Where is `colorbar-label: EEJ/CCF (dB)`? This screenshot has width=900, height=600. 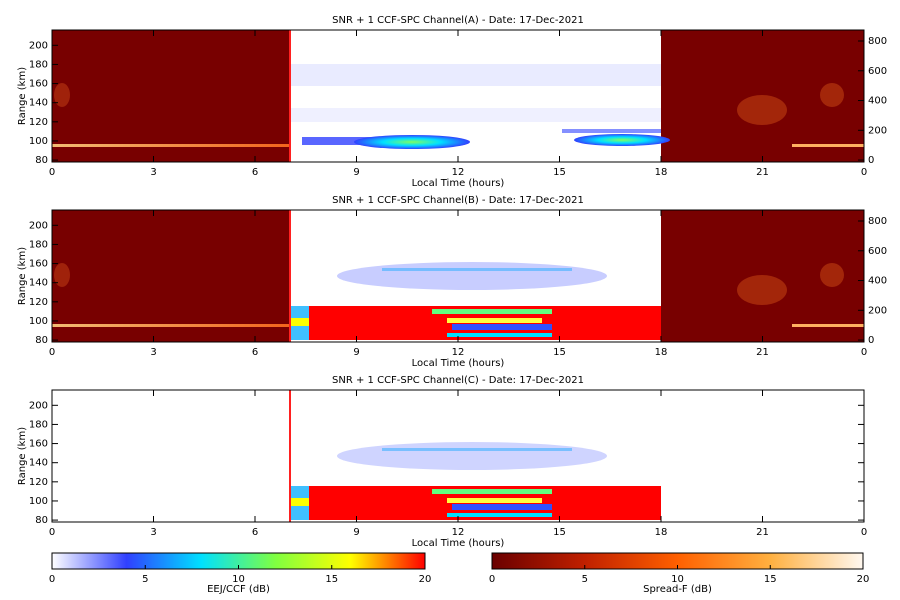 colorbar-label: EEJ/CCF (dB) is located at coordinates (238, 589).